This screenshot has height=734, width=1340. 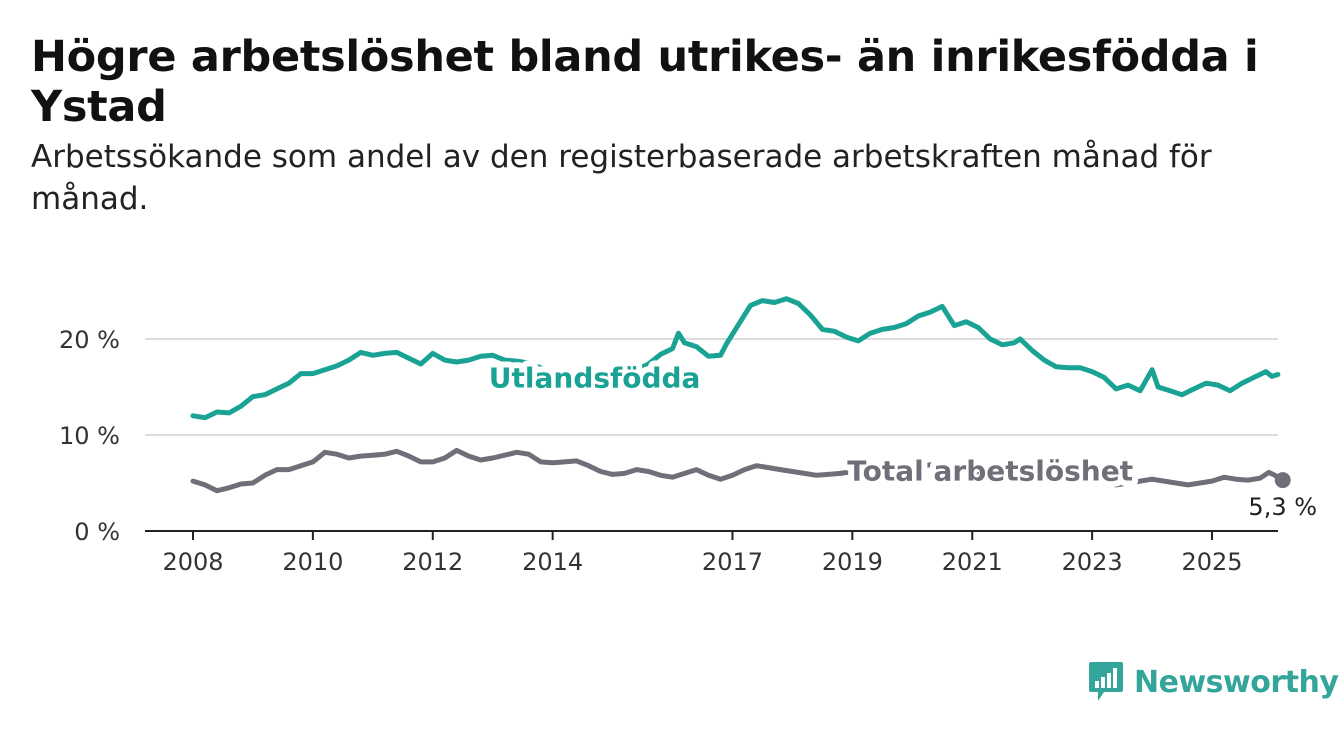 I want to click on series-labels: Utlandsfödda Total arbetslöshet 5,3 %, so click(x=900, y=438).